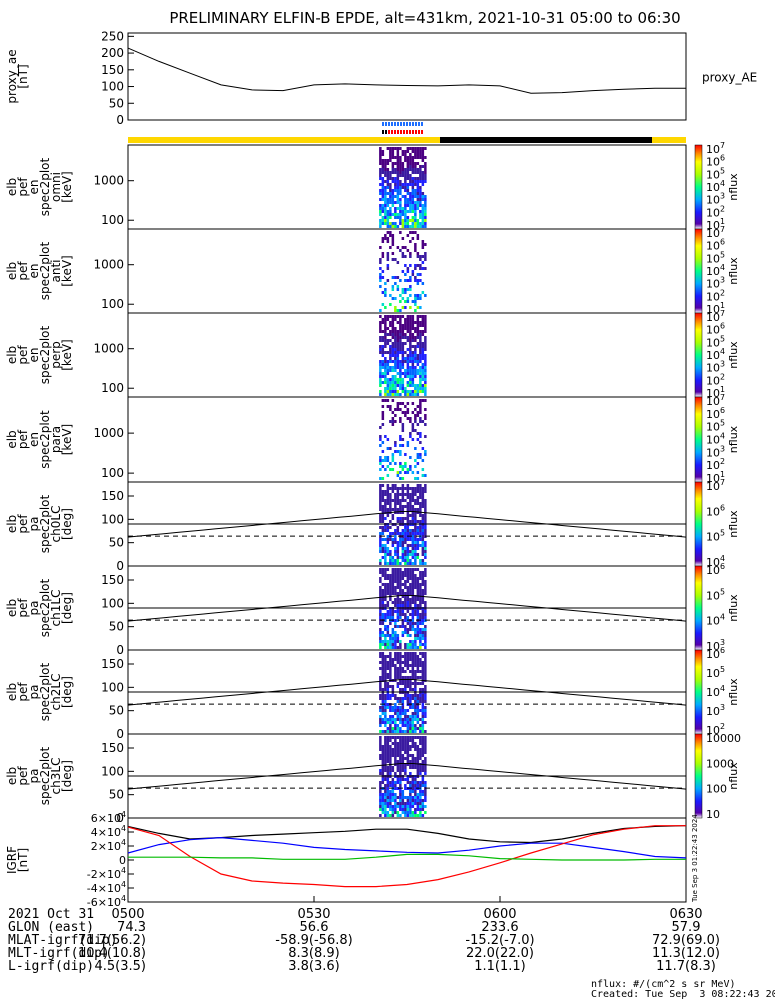 This screenshot has height=1000, width=775. What do you see at coordinates (12, 860) in the screenshot?
I see `igrf-ylabel: IGRF` at bounding box center [12, 860].